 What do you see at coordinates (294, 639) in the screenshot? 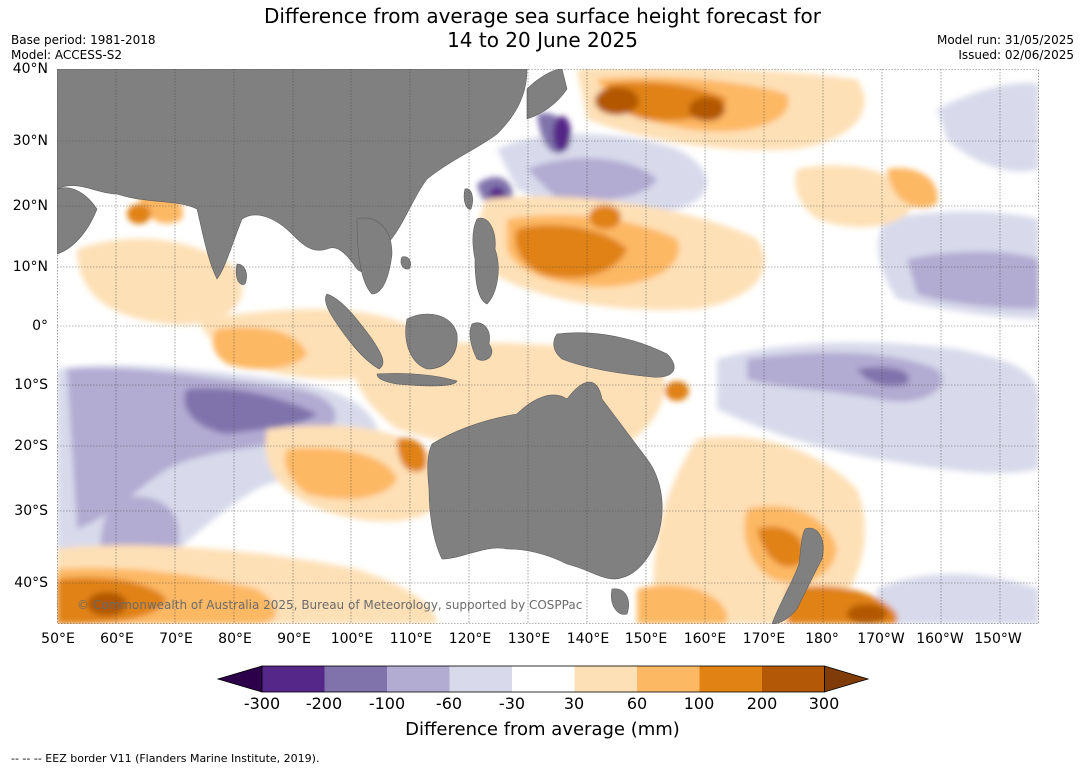
I see `lon-label: 90°E` at bounding box center [294, 639].